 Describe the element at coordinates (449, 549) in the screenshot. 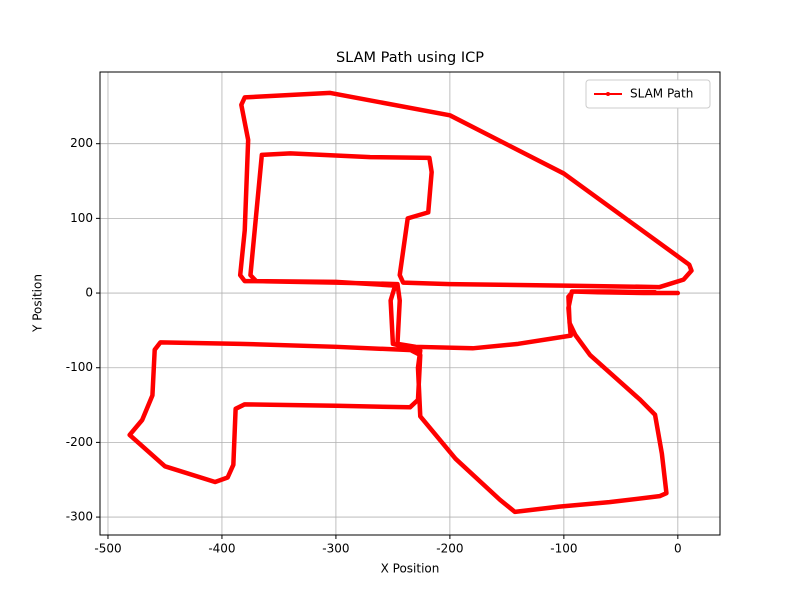

I see `x-tick-label: -200` at that location.